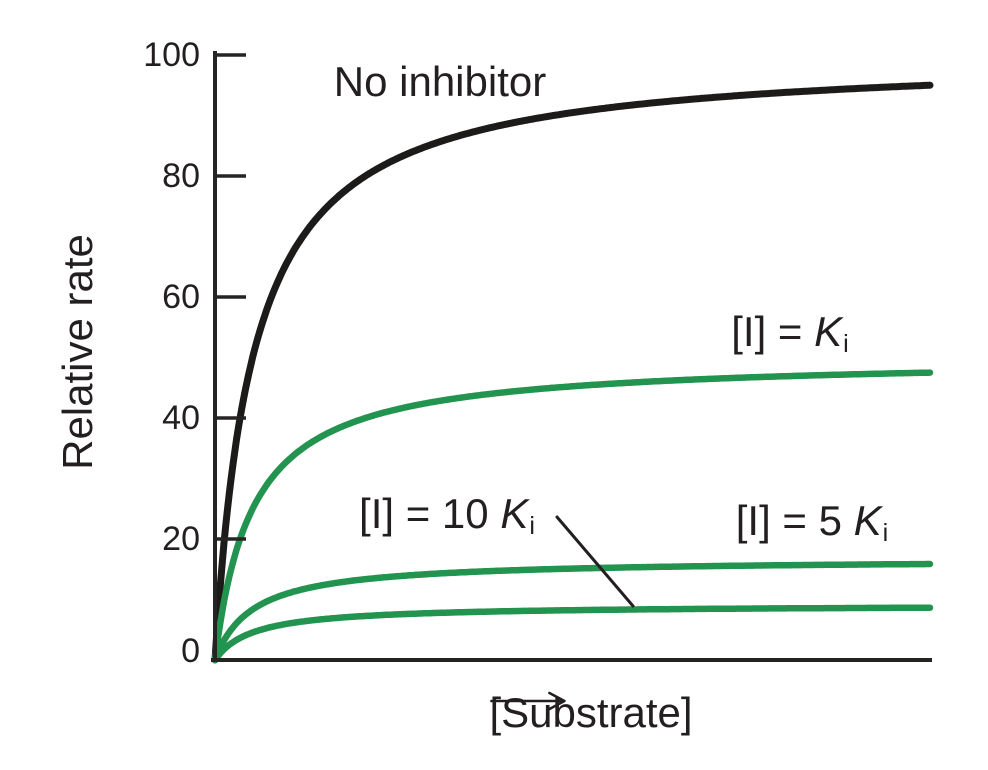  I want to click on curve-5ki, so click(572, 612).